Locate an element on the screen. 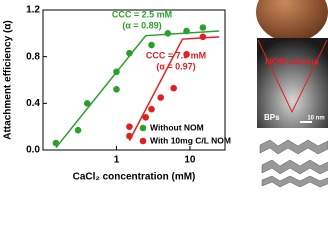 This screenshot has height=240, width=328. annotation: CCC = 2.5 mM is located at coordinates (142, 14).